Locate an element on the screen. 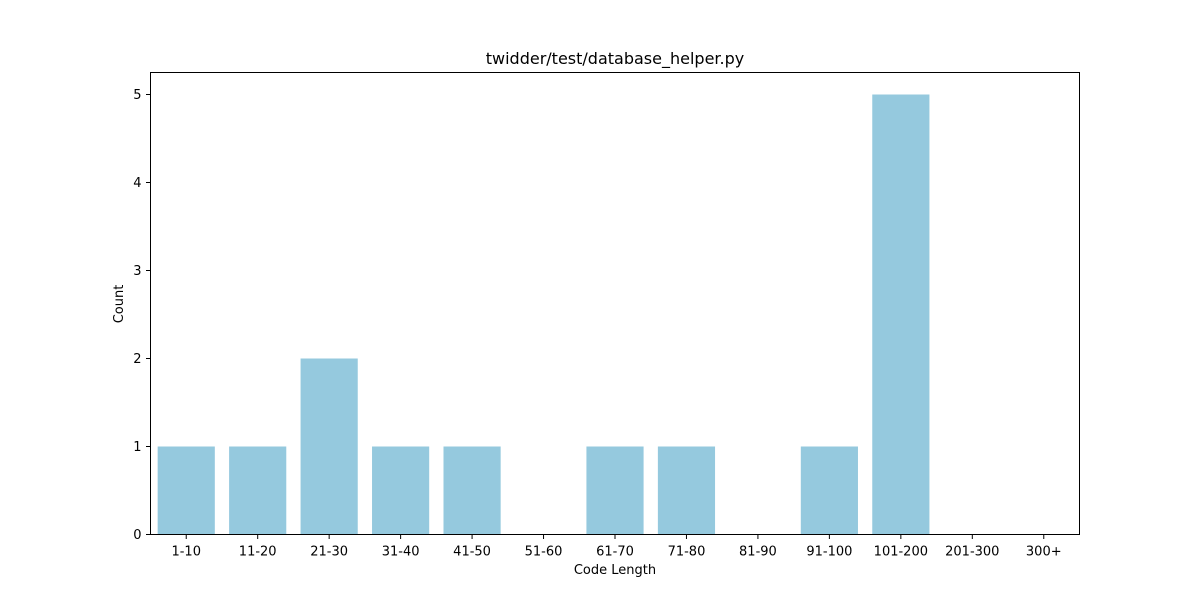 This screenshot has width=1200, height=604. x-tick-label: 81-90 is located at coordinates (758, 552).